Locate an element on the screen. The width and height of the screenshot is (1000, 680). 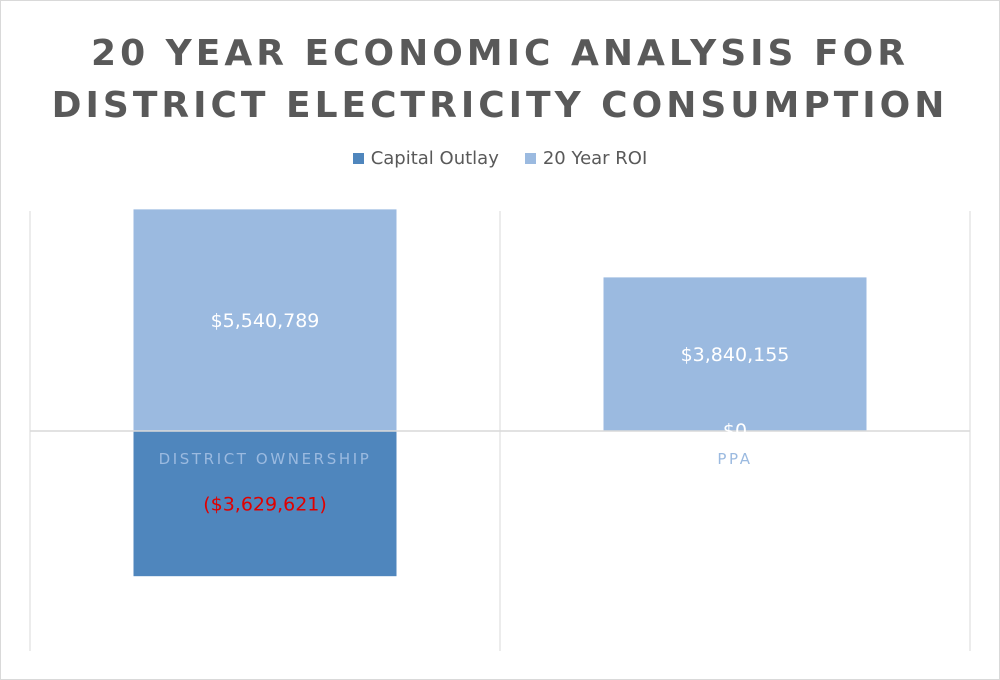
data-label-20-year-roi-district-ownership: $5,540,789 is located at coordinates (265, 321).